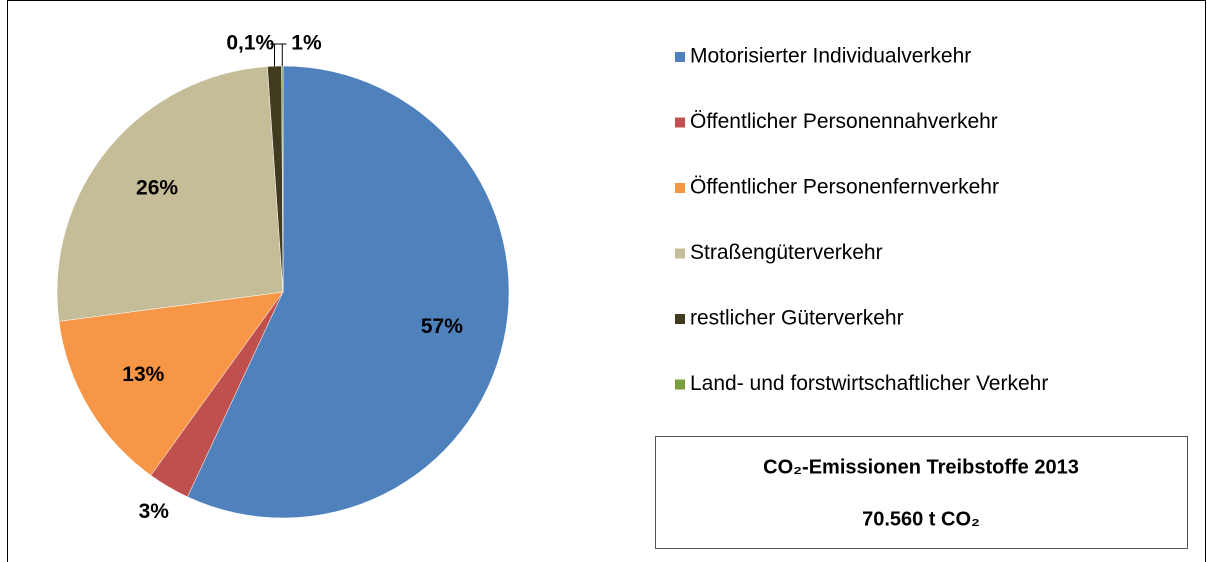  Describe the element at coordinates (921, 519) in the screenshot. I see `annotation: 70.560 t CO₂` at that location.